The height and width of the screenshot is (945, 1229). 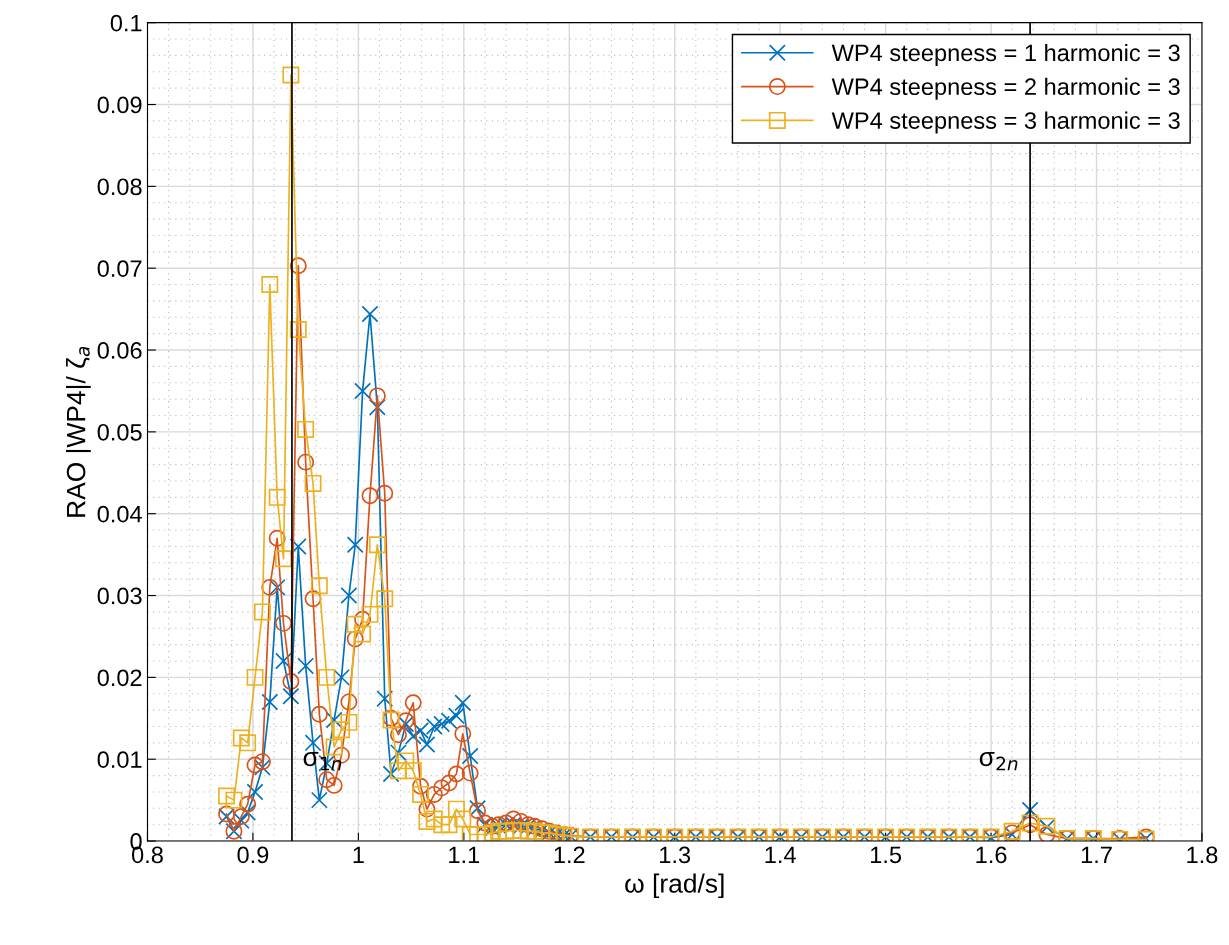 What do you see at coordinates (1005, 88) in the screenshot?
I see `legend-label: WP4 steepness = 2 harmonic = 3` at bounding box center [1005, 88].